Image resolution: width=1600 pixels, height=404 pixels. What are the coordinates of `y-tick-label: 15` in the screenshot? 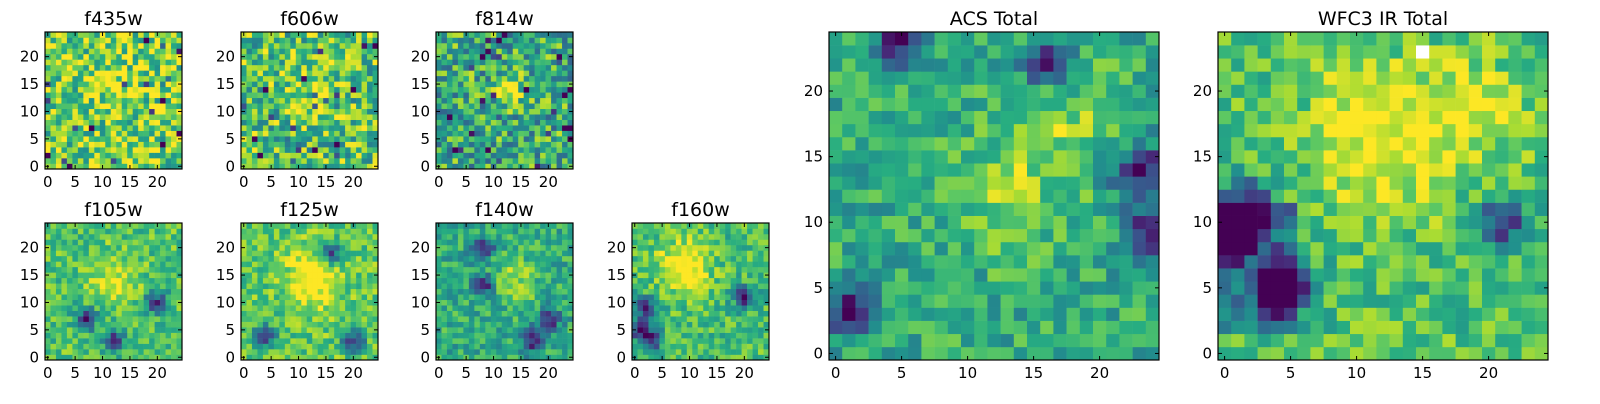 It's located at (420, 84).